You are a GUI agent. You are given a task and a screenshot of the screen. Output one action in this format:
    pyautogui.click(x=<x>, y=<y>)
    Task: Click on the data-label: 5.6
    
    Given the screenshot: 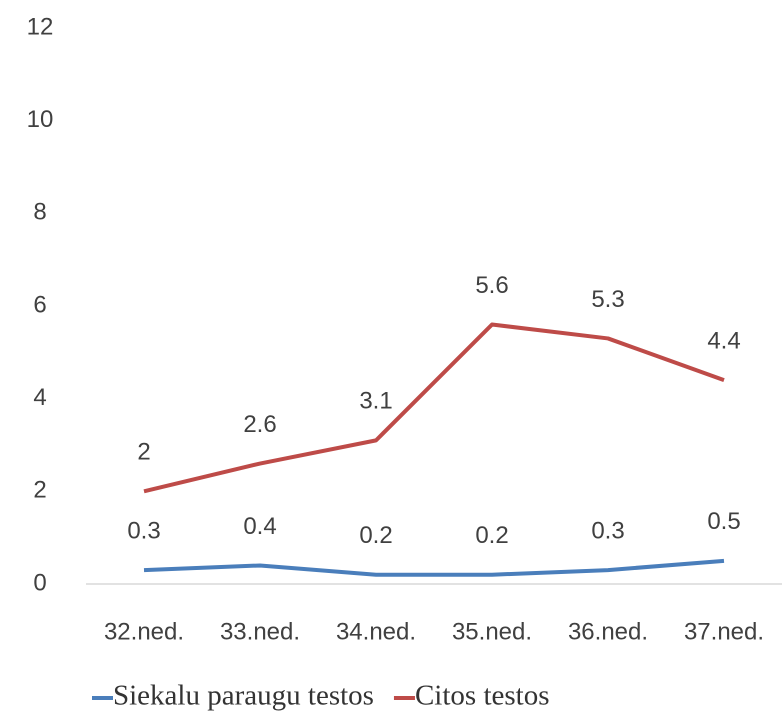 What is the action you would take?
    pyautogui.click(x=491, y=285)
    